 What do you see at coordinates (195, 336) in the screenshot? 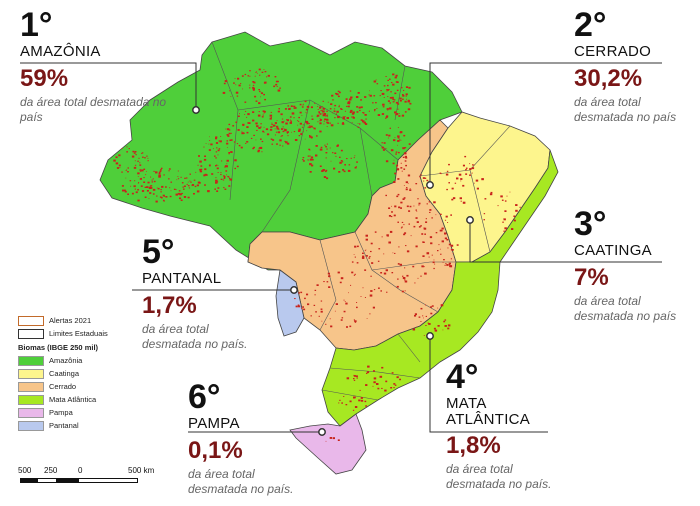
I see `percent-note: da área total desmatada no país.` at bounding box center [195, 336].